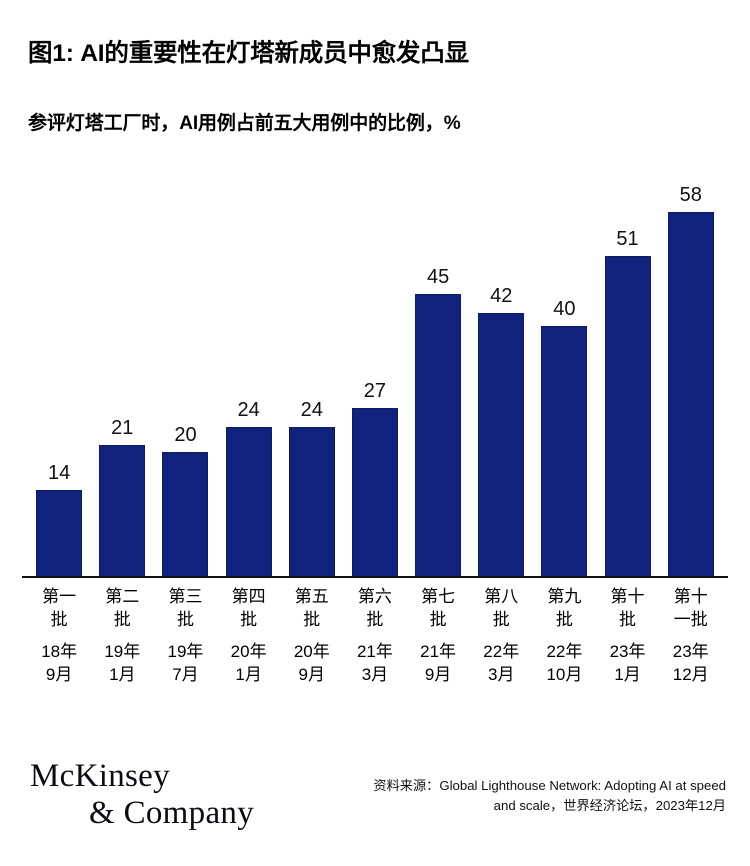  Describe the element at coordinates (438, 277) in the screenshot. I see `bar-value-label: 45` at that location.